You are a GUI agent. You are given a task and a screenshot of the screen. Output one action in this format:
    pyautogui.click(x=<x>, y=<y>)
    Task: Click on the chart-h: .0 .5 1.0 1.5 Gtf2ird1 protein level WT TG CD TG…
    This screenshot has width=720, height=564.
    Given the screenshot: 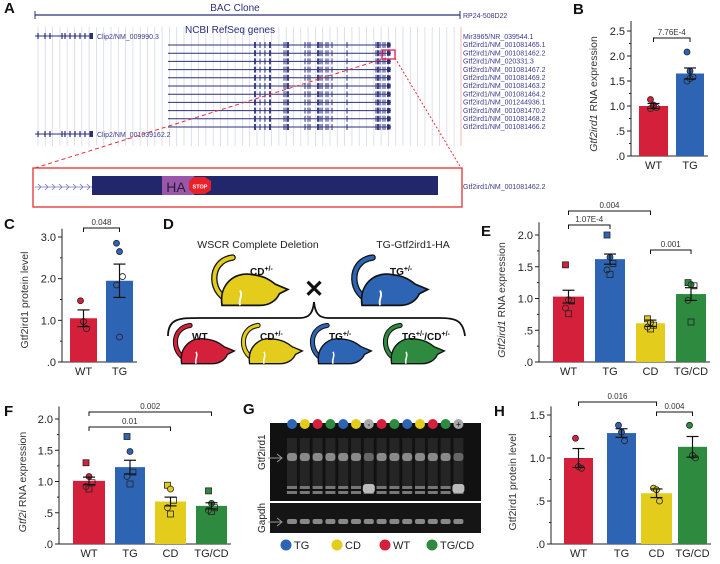 What is the action you would take?
    pyautogui.click(x=609, y=476)
    